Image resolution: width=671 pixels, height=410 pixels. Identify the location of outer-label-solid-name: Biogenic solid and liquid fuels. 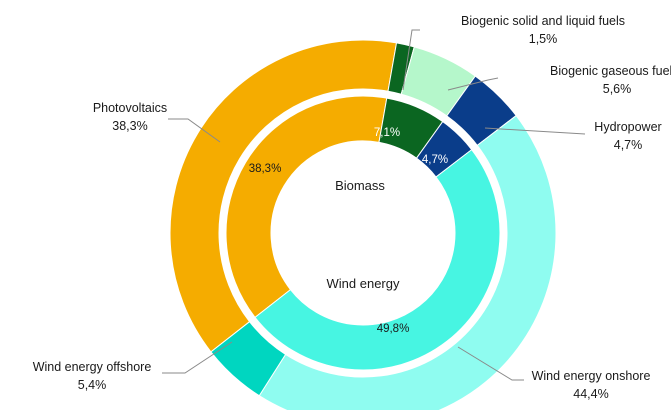
(543, 21).